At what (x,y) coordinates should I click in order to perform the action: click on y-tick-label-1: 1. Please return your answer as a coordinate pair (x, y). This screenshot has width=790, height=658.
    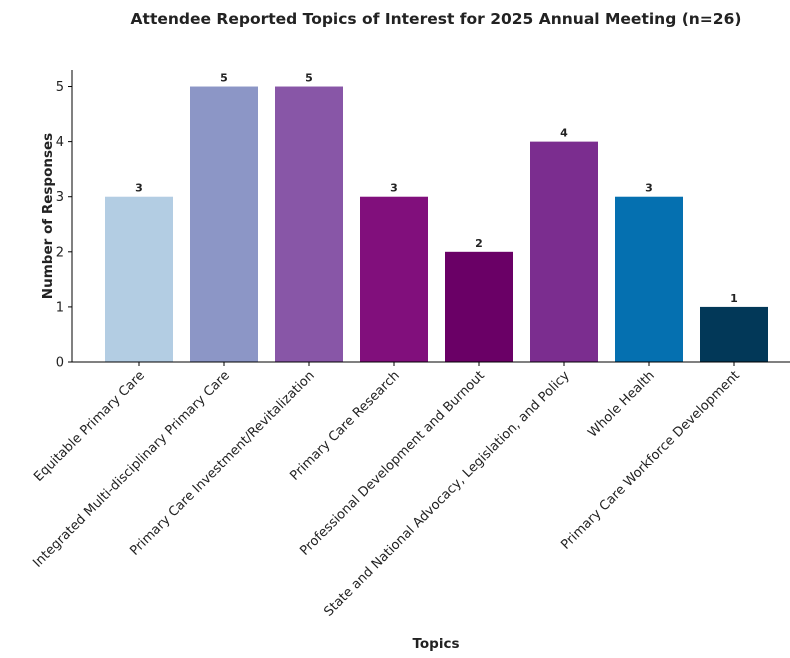
    Looking at the image, I should click on (60, 307).